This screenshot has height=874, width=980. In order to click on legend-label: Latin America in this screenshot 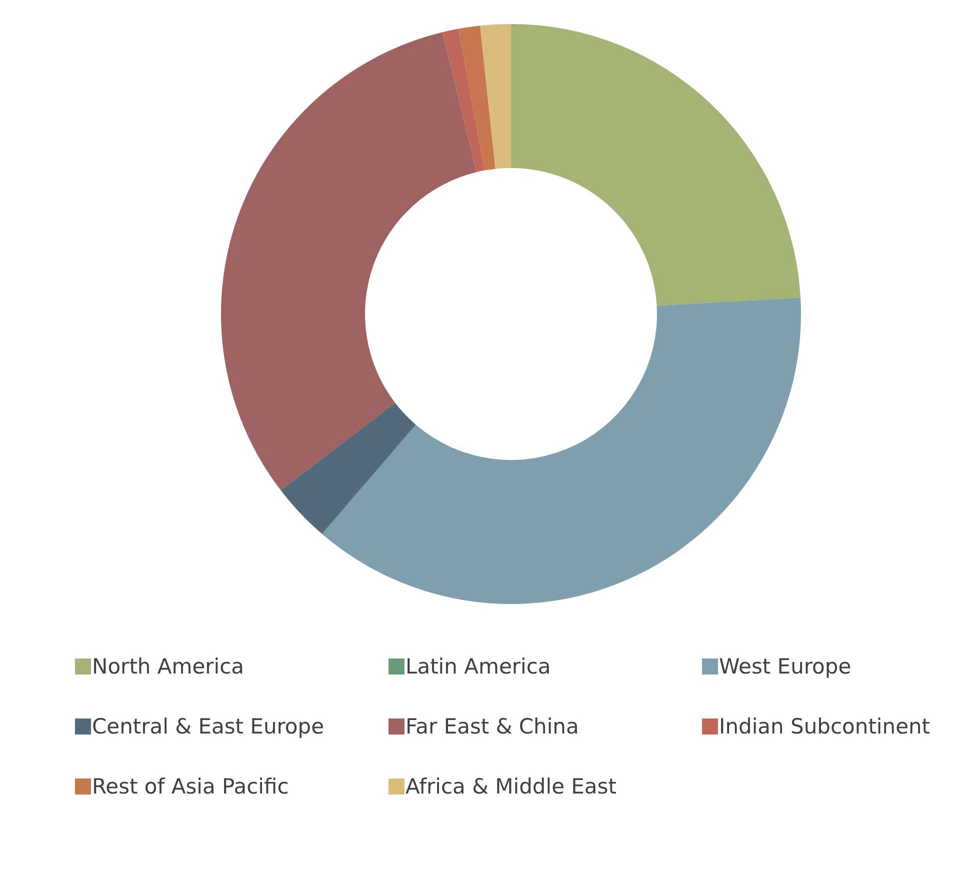, I will do `click(478, 666)`.